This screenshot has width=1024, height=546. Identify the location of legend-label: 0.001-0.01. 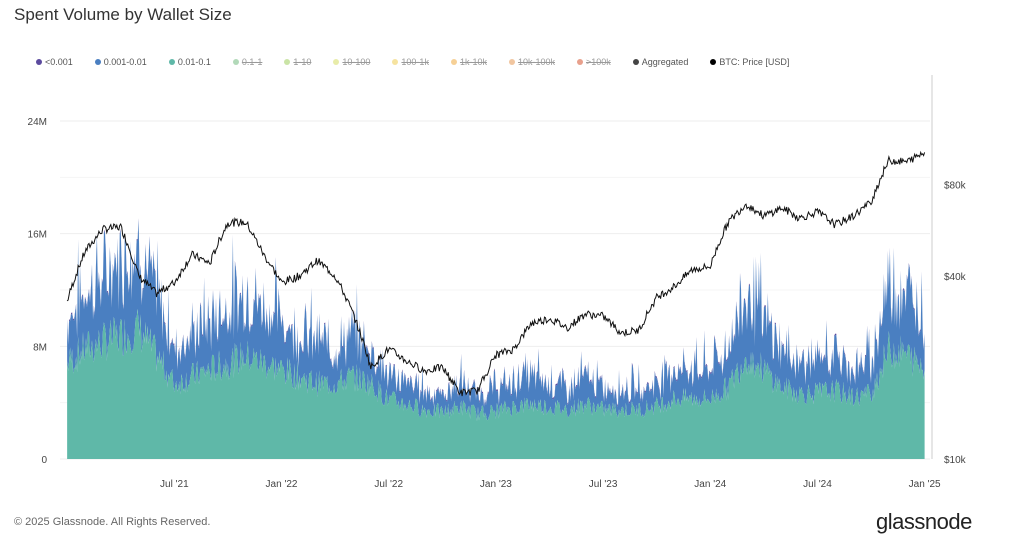
(125, 62).